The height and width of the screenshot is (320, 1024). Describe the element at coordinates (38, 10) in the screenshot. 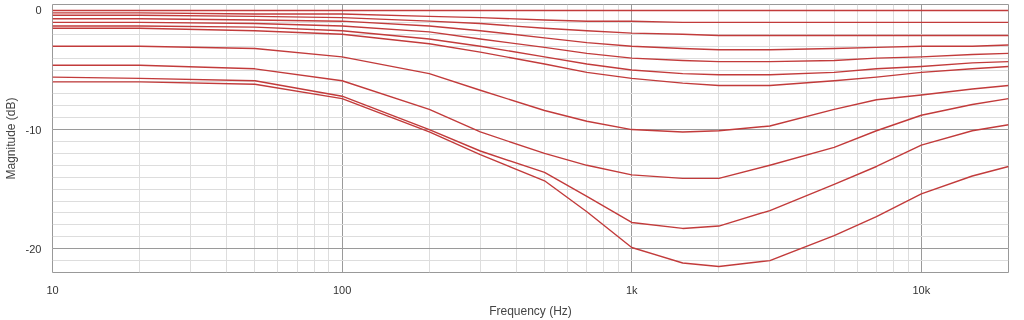

I see `y-tick-label: 0` at that location.